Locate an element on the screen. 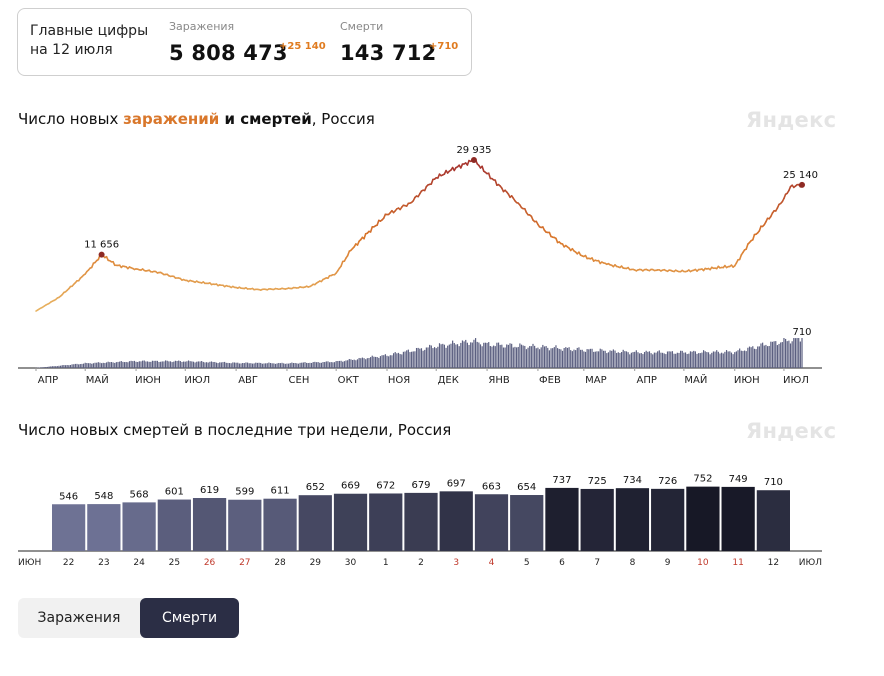 This screenshot has width=884, height=676. month-label: НОЯ is located at coordinates (399, 380).